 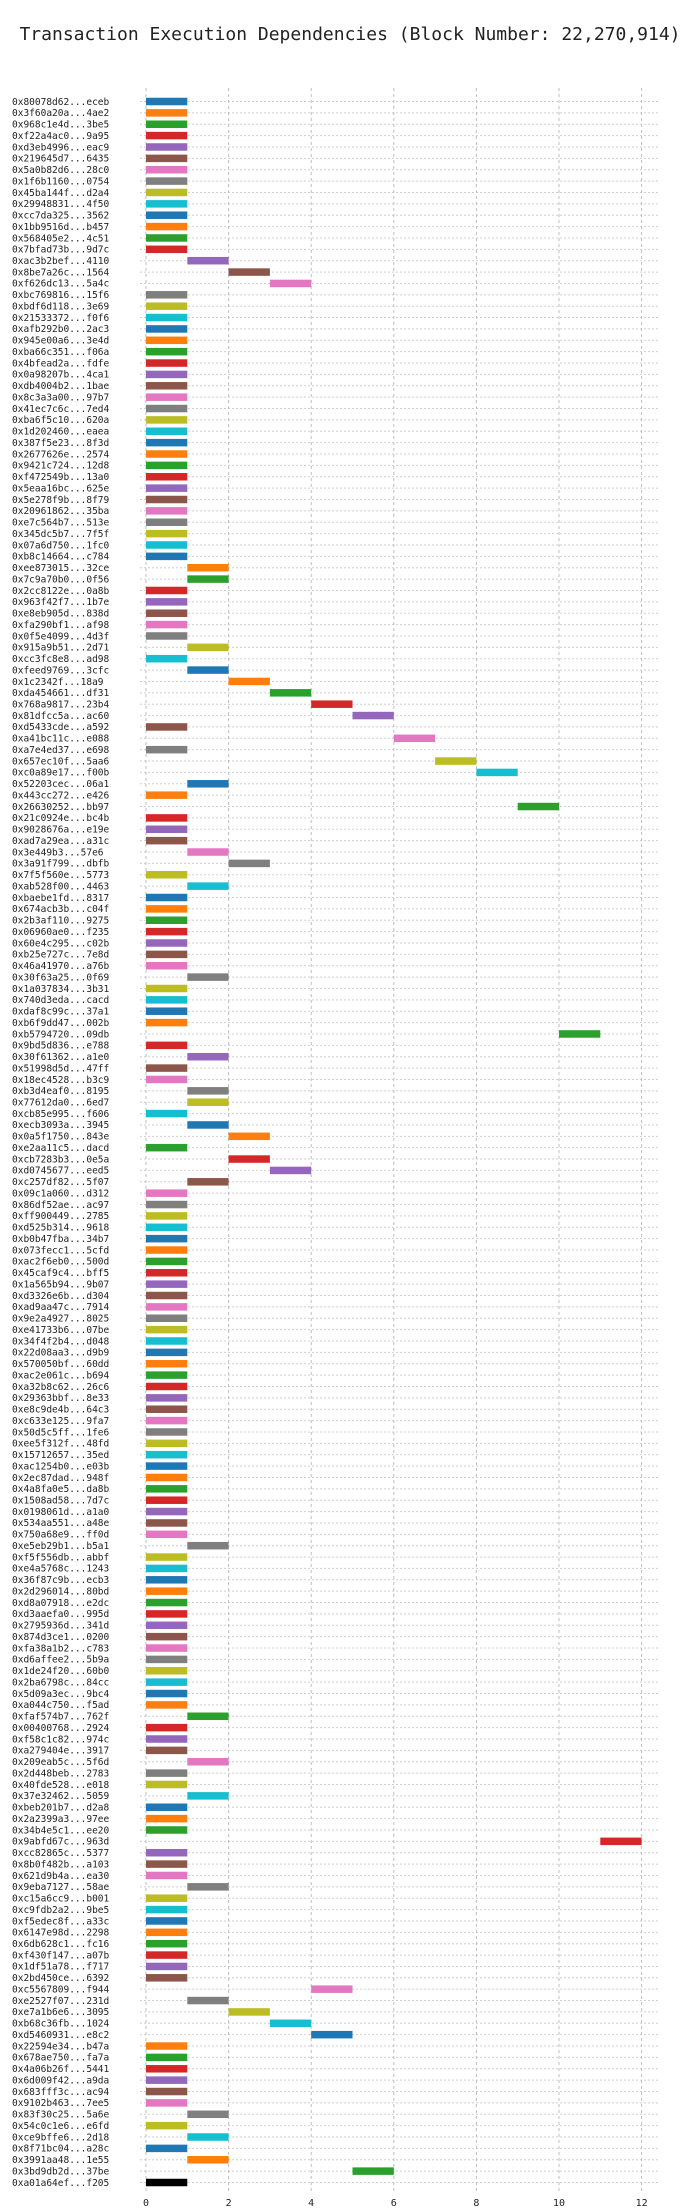 What do you see at coordinates (61, 1933) in the screenshot?
I see `transaction-label: 0x6147e98d...2298` at bounding box center [61, 1933].